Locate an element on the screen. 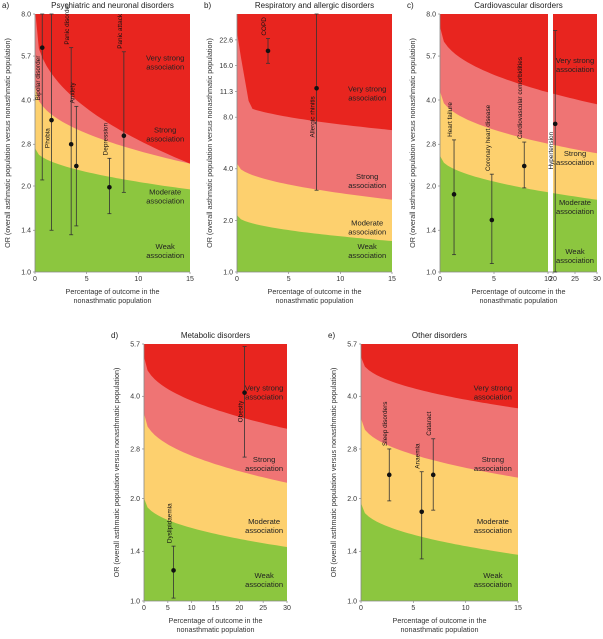 The image size is (603, 639). zones-b is located at coordinates (314, 143).